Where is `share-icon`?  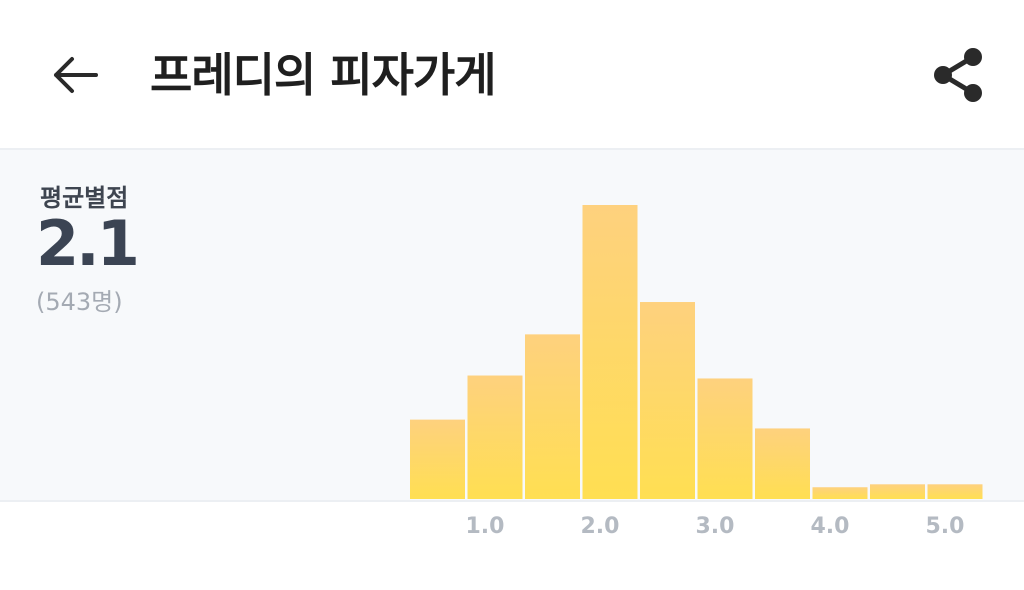
share-icon is located at coordinates (958, 75).